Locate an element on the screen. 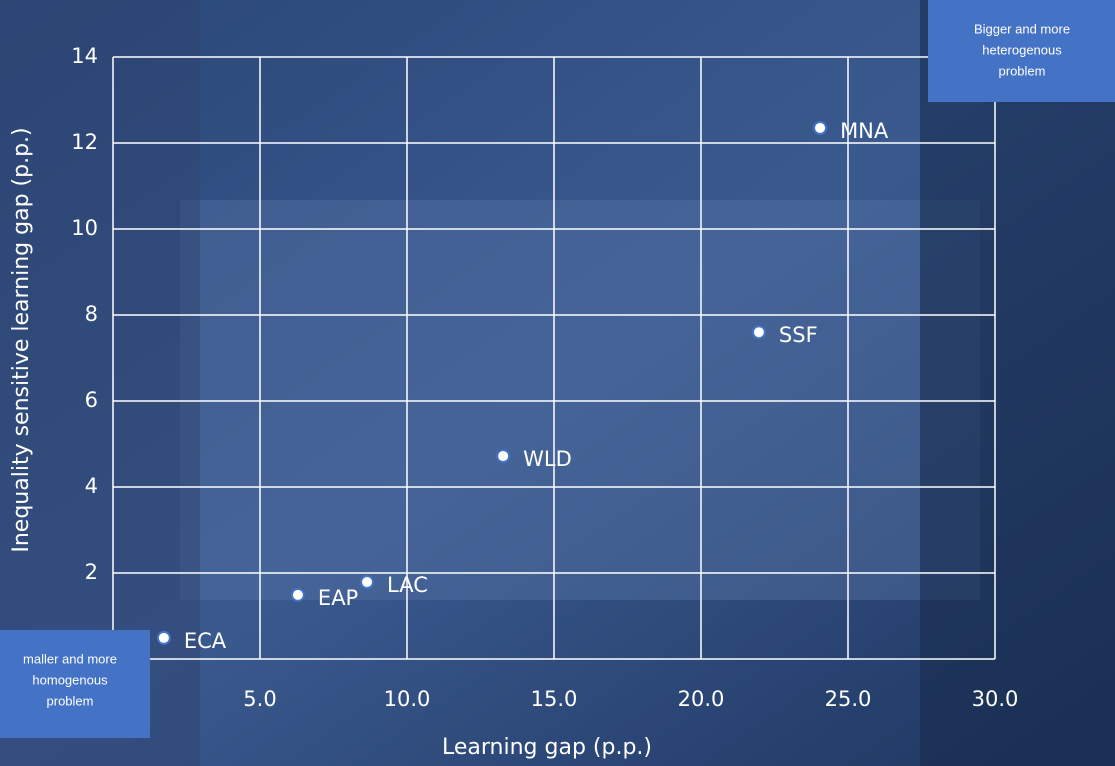 Image resolution: width=1115 pixels, height=766 pixels. x-tick-label: 10.0 is located at coordinates (407, 699).